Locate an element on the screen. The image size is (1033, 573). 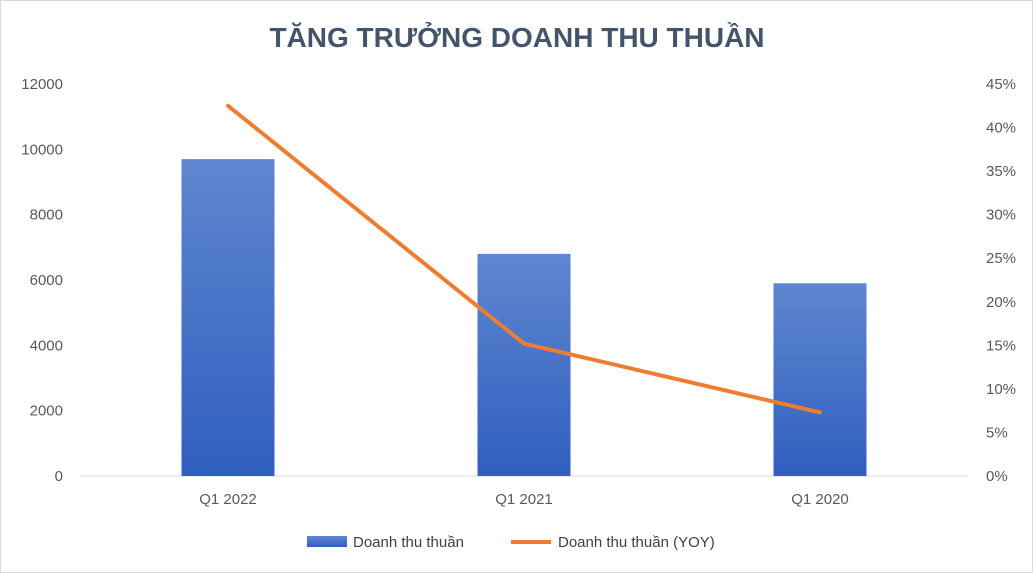
left-tick-label: 4000 is located at coordinates (46, 345).